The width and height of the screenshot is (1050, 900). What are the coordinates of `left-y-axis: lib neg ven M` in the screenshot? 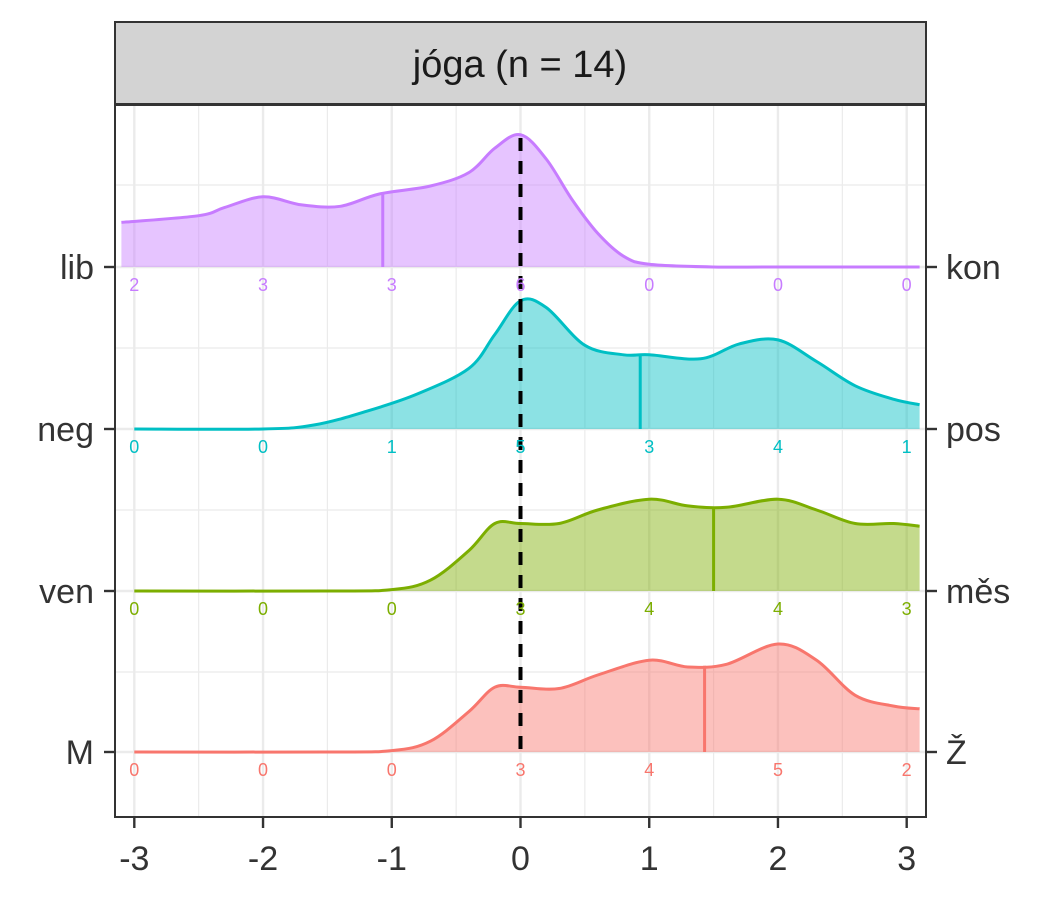 It's located at (76, 510).